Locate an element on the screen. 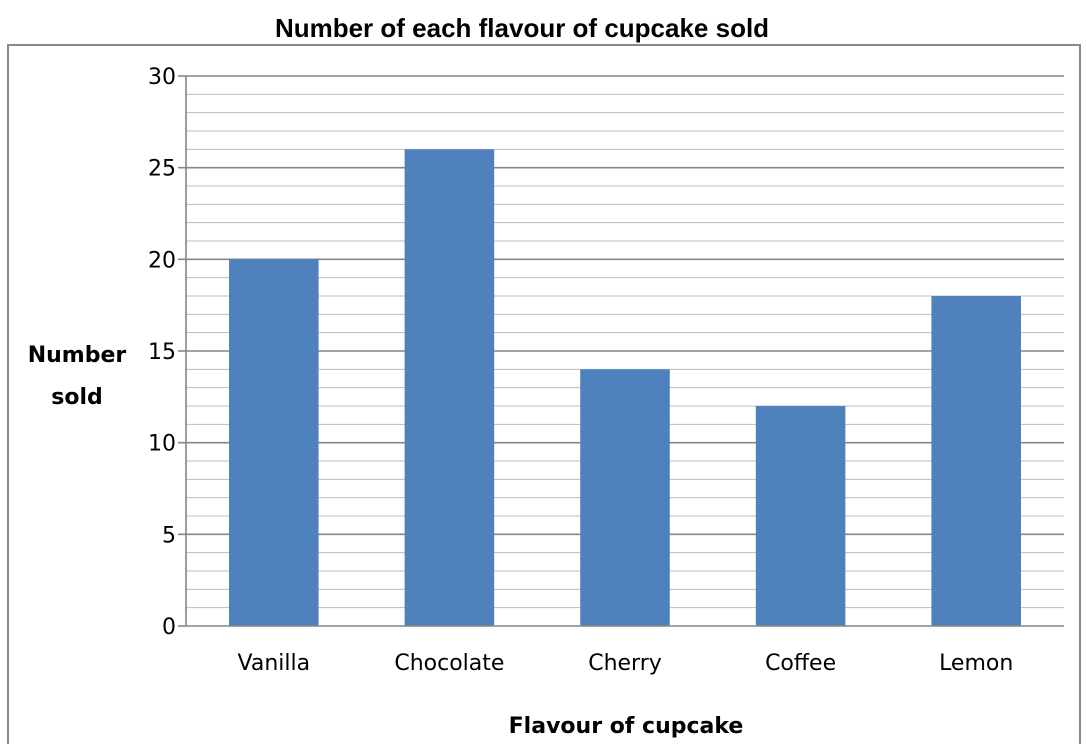 The height and width of the screenshot is (744, 1086). chart-title: Number of each flavour of cupcake sold is located at coordinates (522, 28).